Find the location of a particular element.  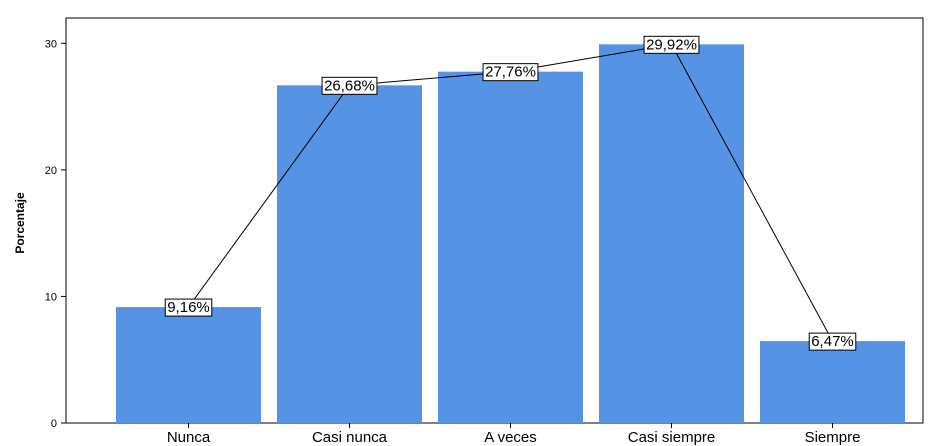

data-label: 26,68% is located at coordinates (349, 85).